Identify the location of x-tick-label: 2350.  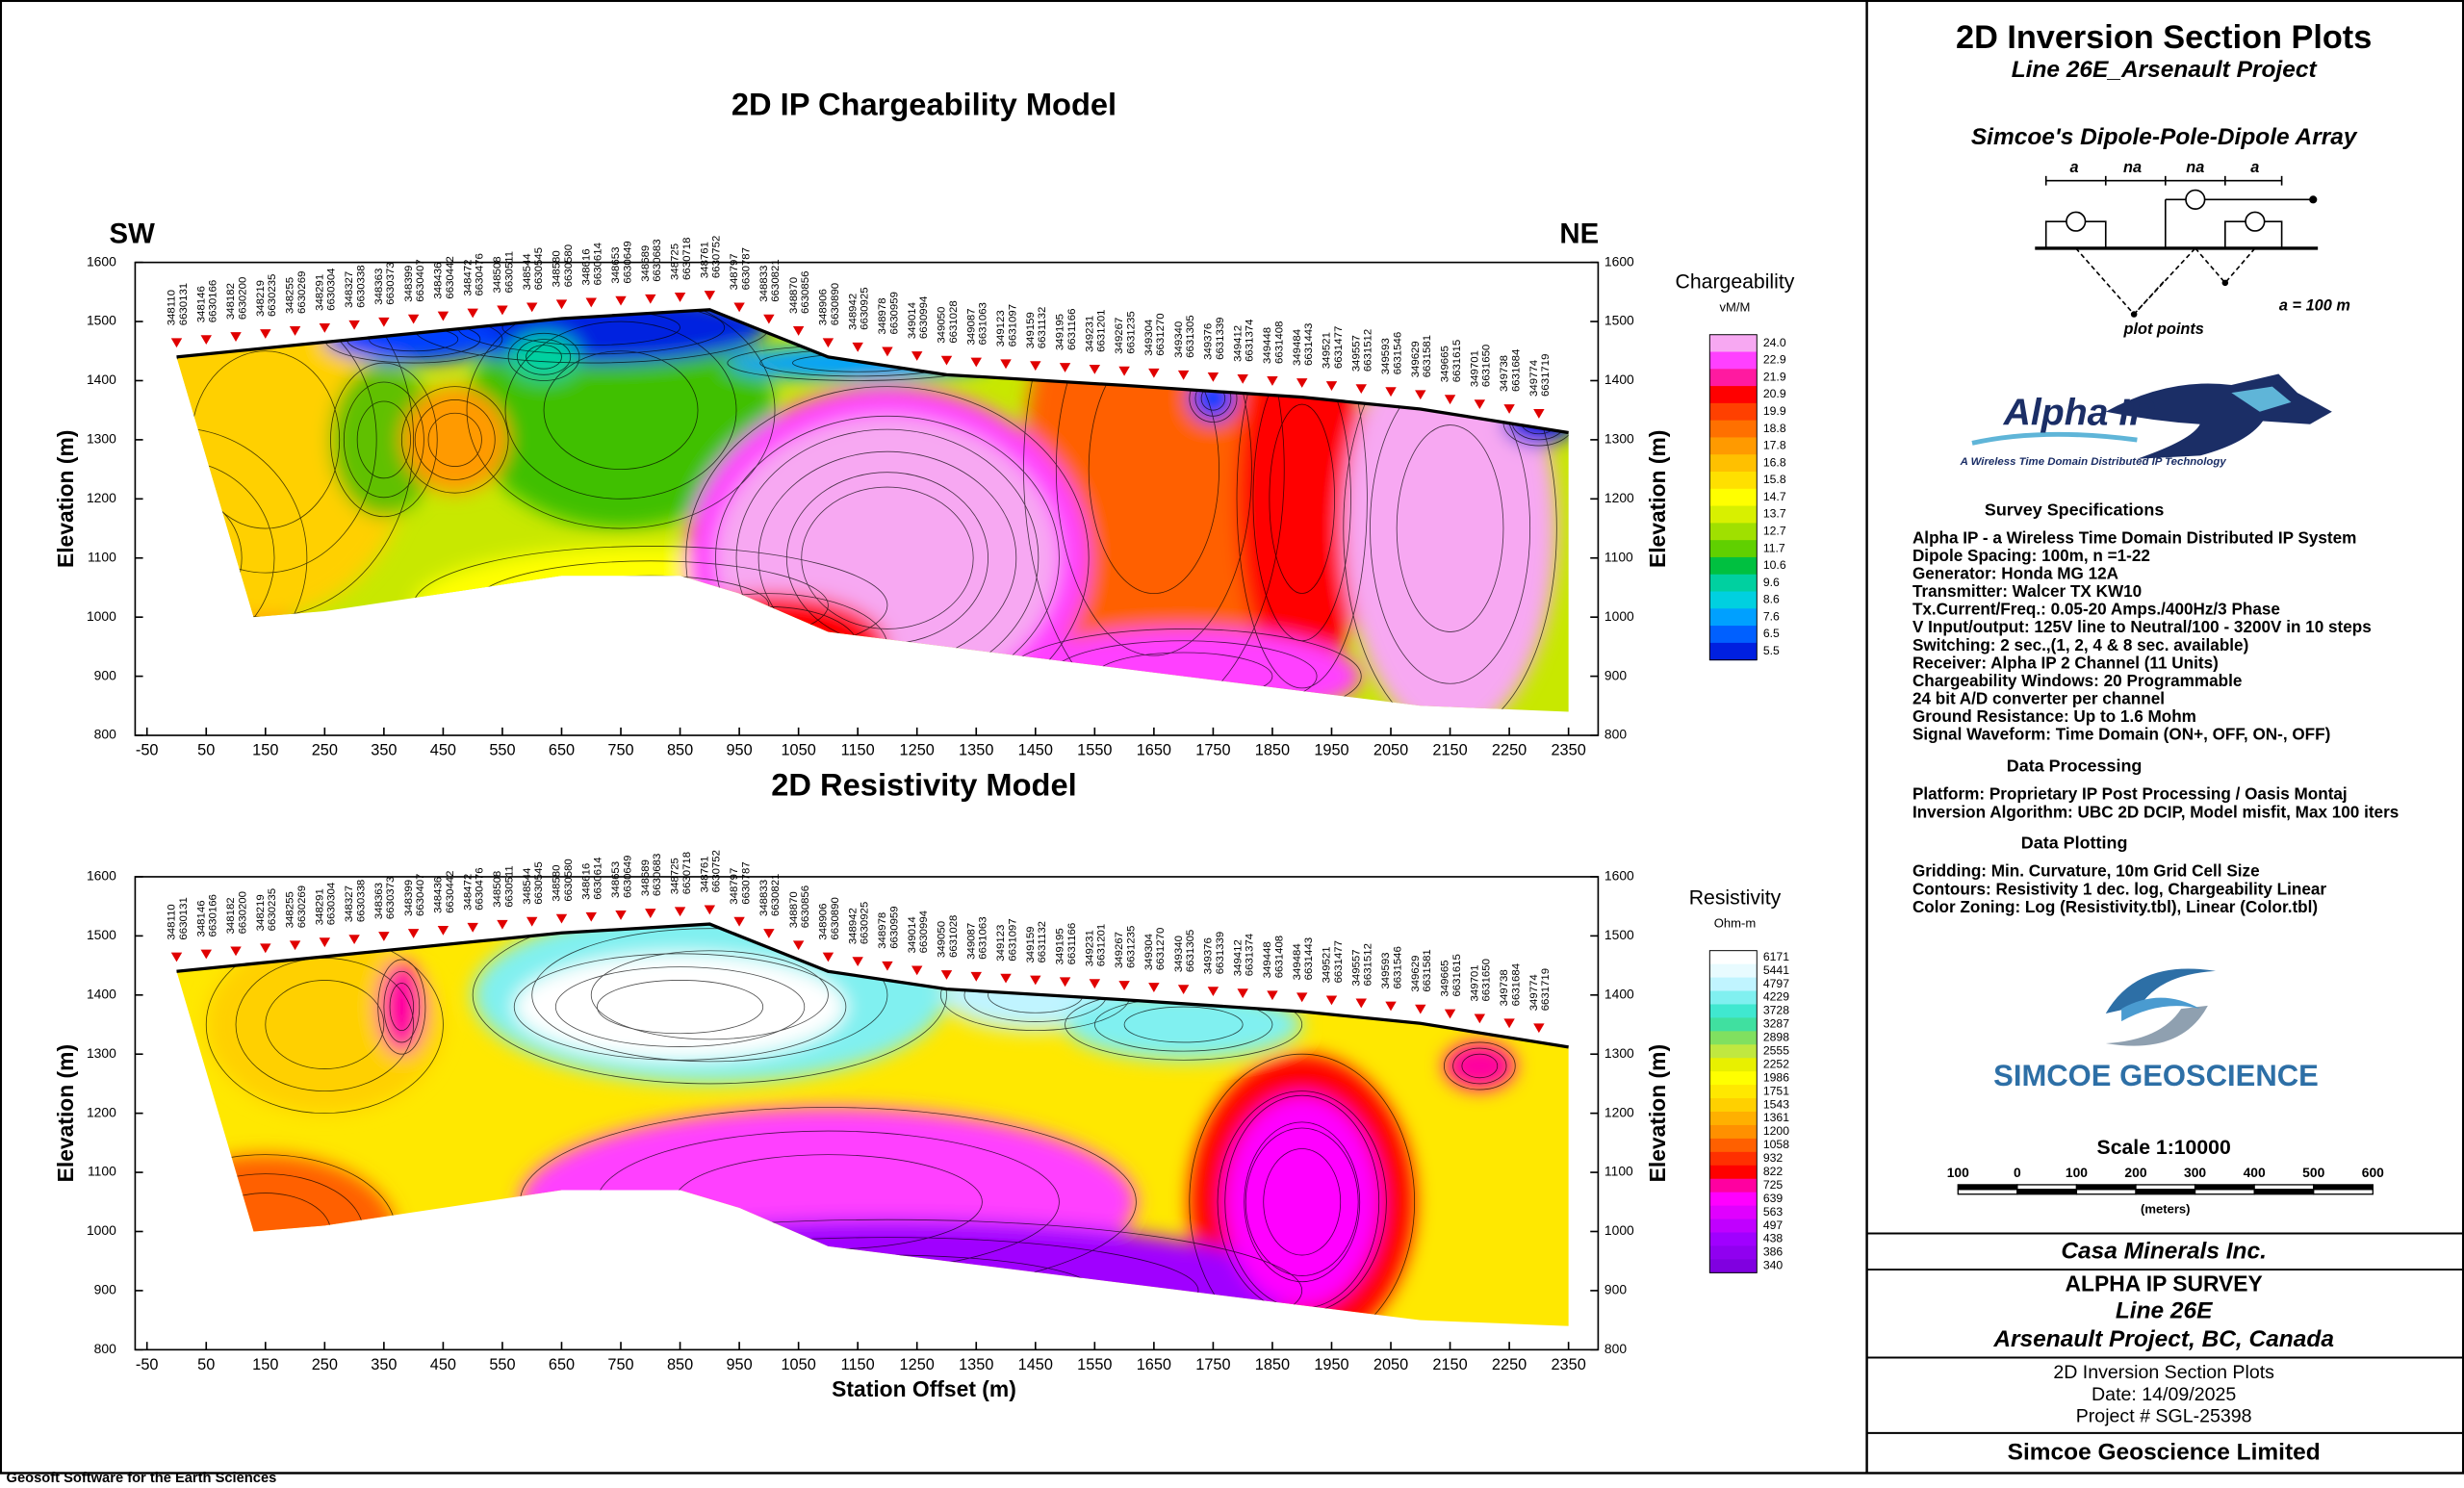
(1568, 1365).